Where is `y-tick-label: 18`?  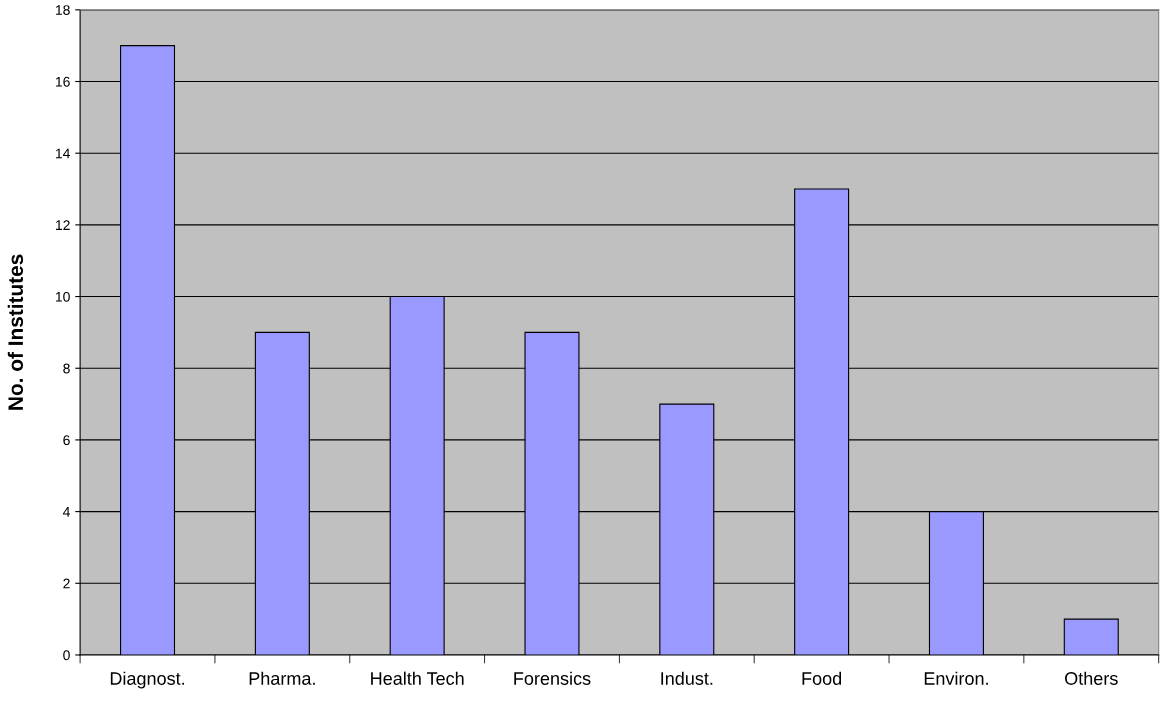
y-tick-label: 18 is located at coordinates (63, 10).